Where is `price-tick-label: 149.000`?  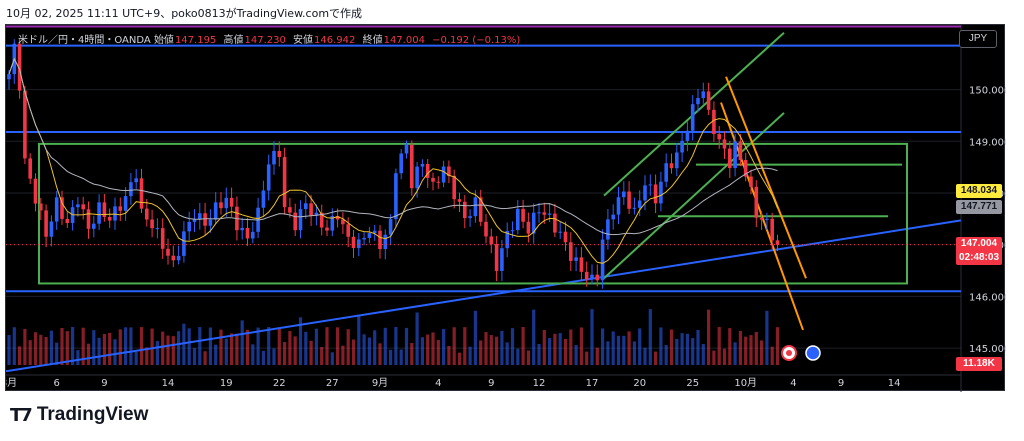
price-tick-label: 149.000 is located at coordinates (987, 142).